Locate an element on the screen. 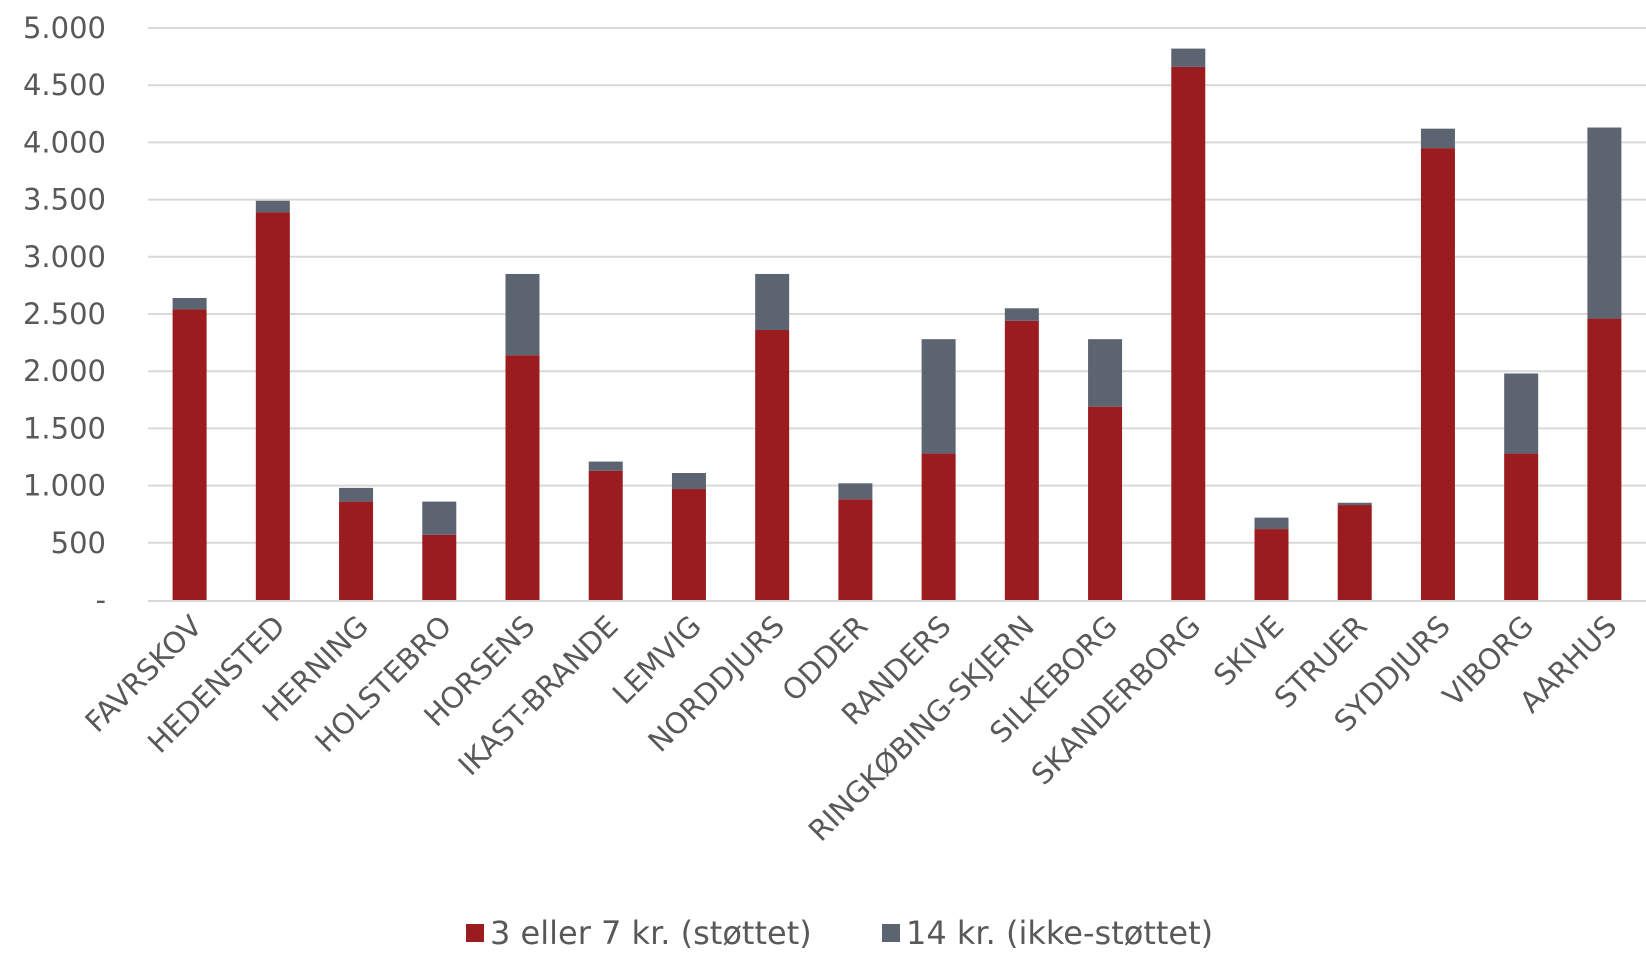 Image resolution: width=1646 pixels, height=964 pixels. y-tick-label: 3.000 is located at coordinates (64, 257).